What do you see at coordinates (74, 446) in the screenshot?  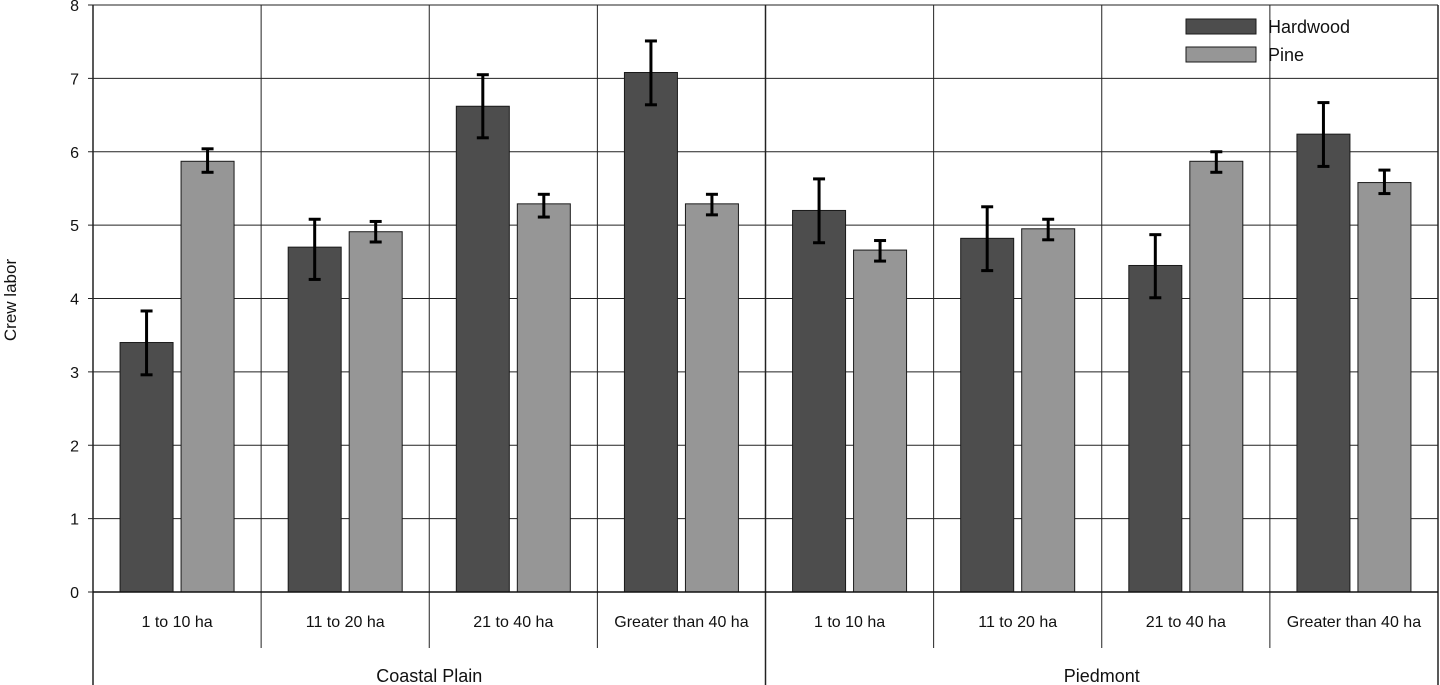 I see `y-tick-label: 2` at bounding box center [74, 446].